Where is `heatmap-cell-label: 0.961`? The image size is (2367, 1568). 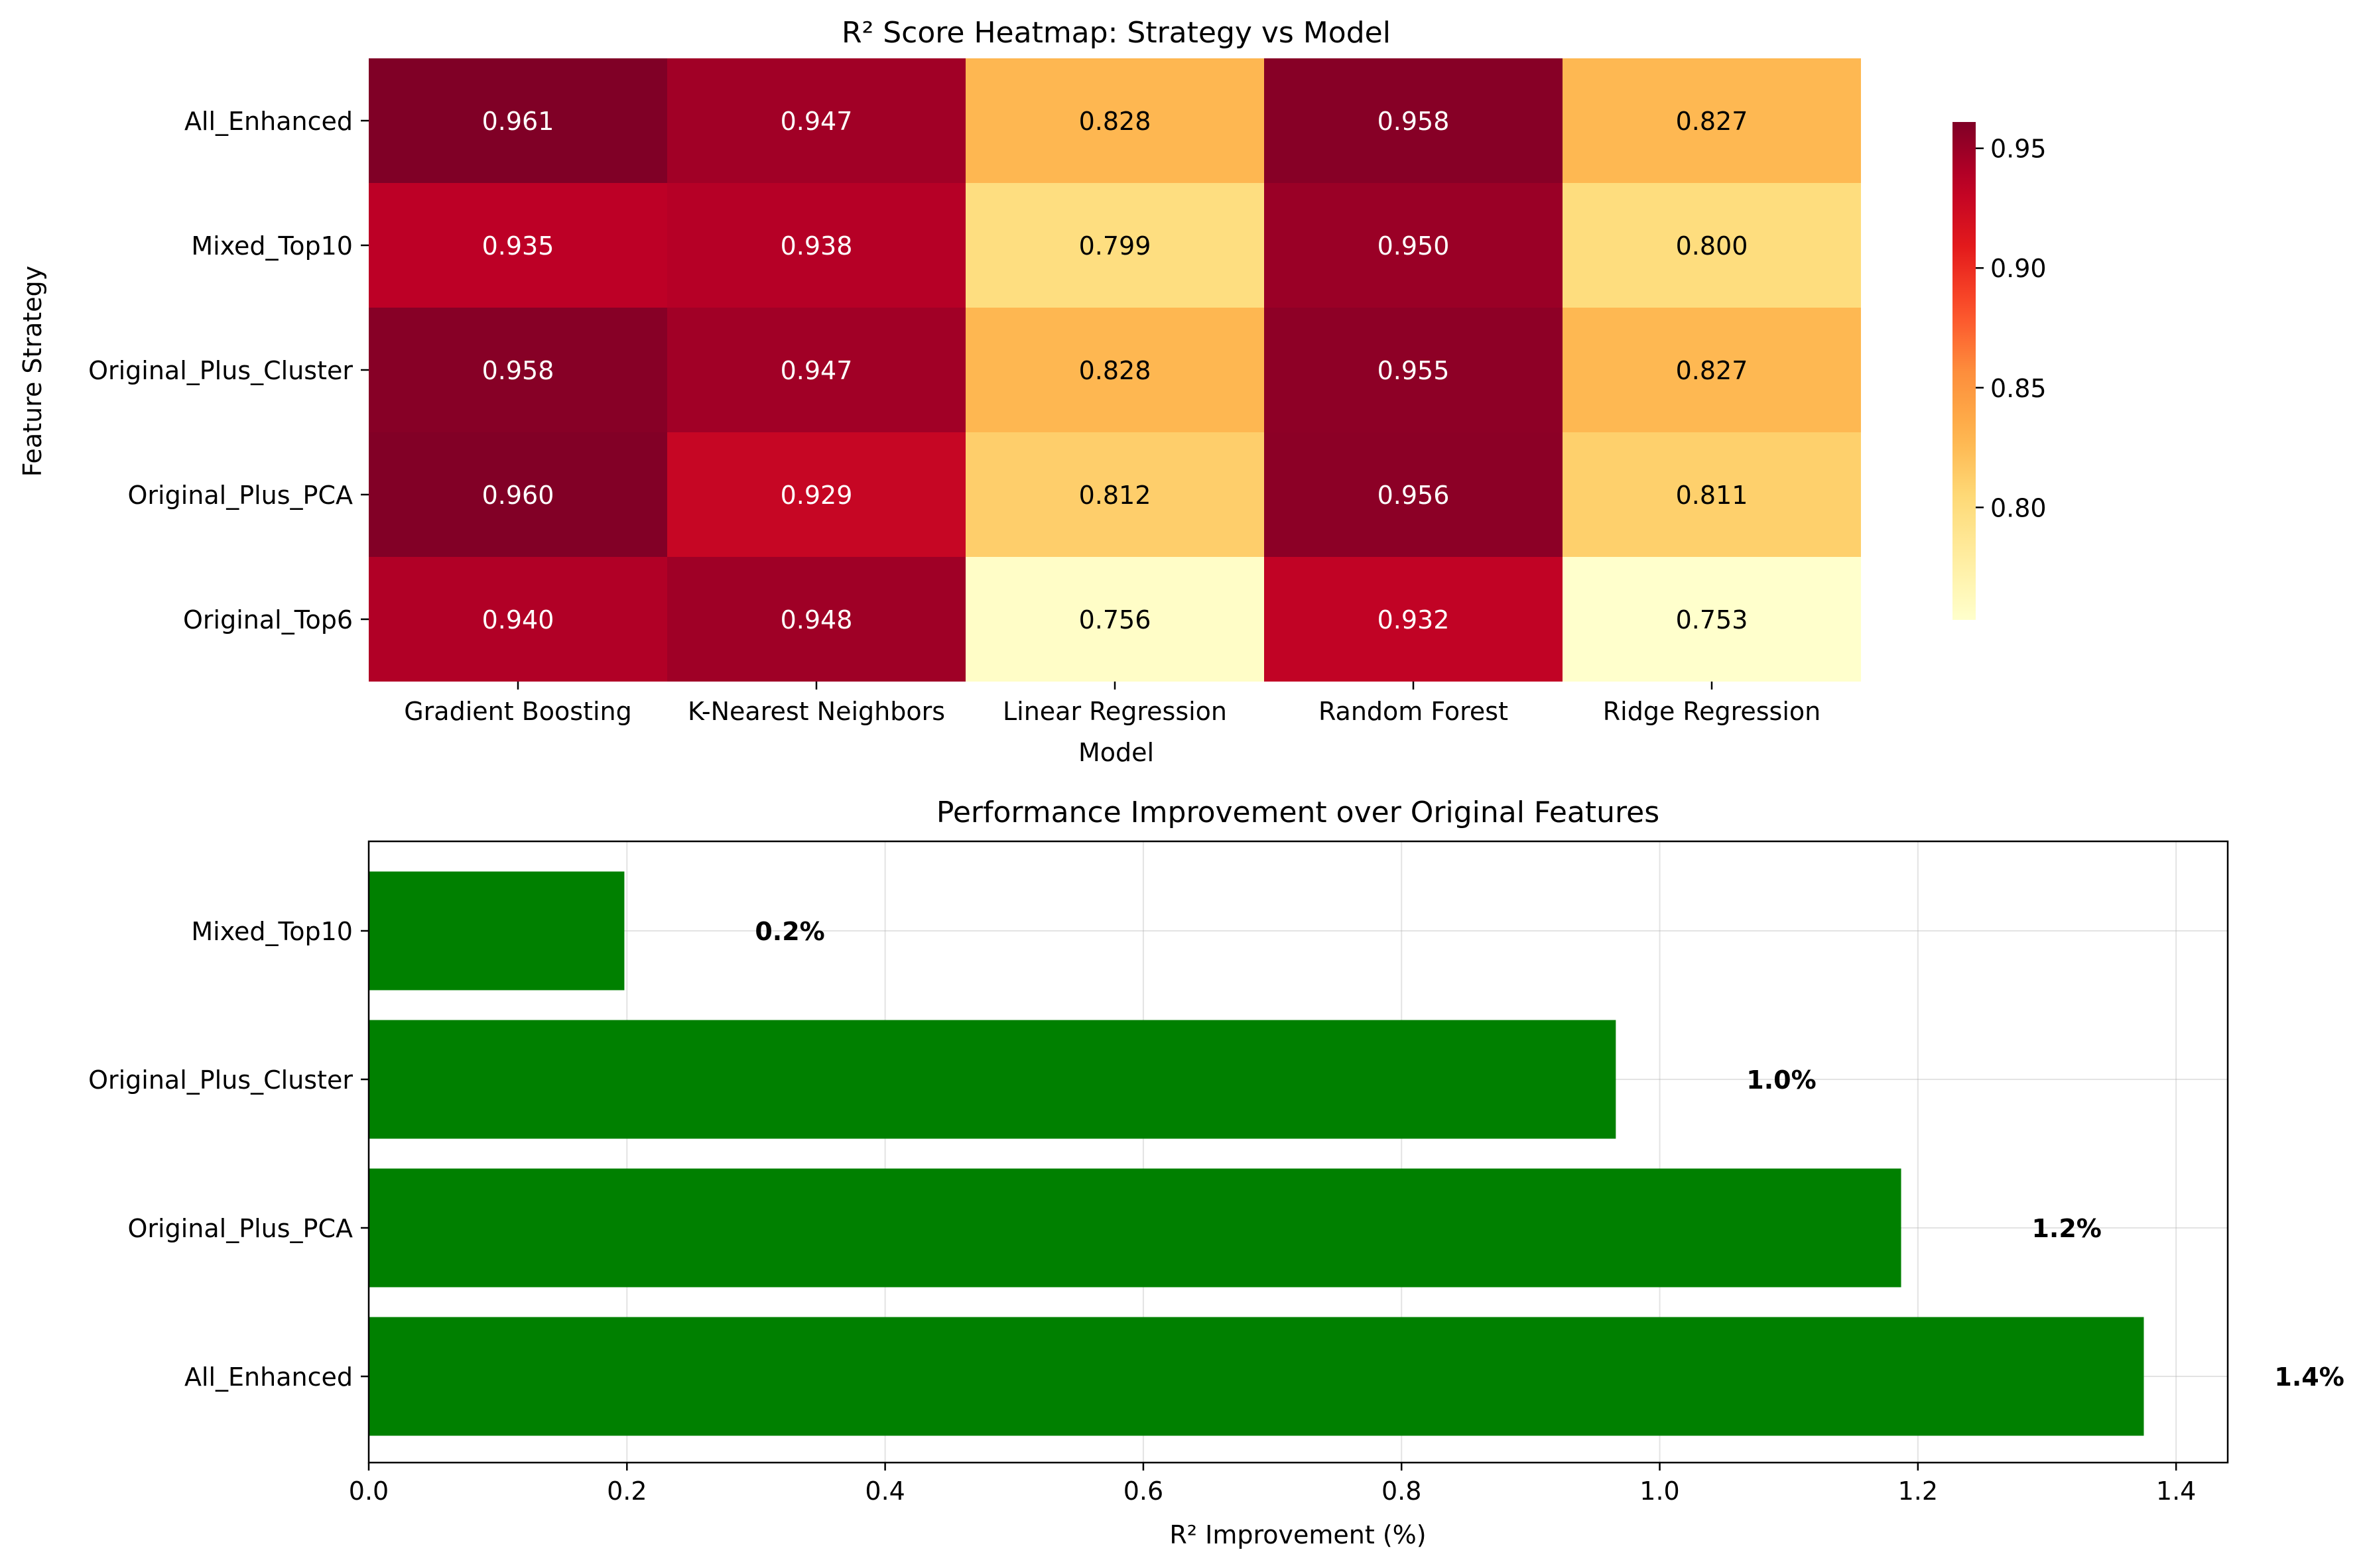
heatmap-cell-label: 0.961 is located at coordinates (518, 121).